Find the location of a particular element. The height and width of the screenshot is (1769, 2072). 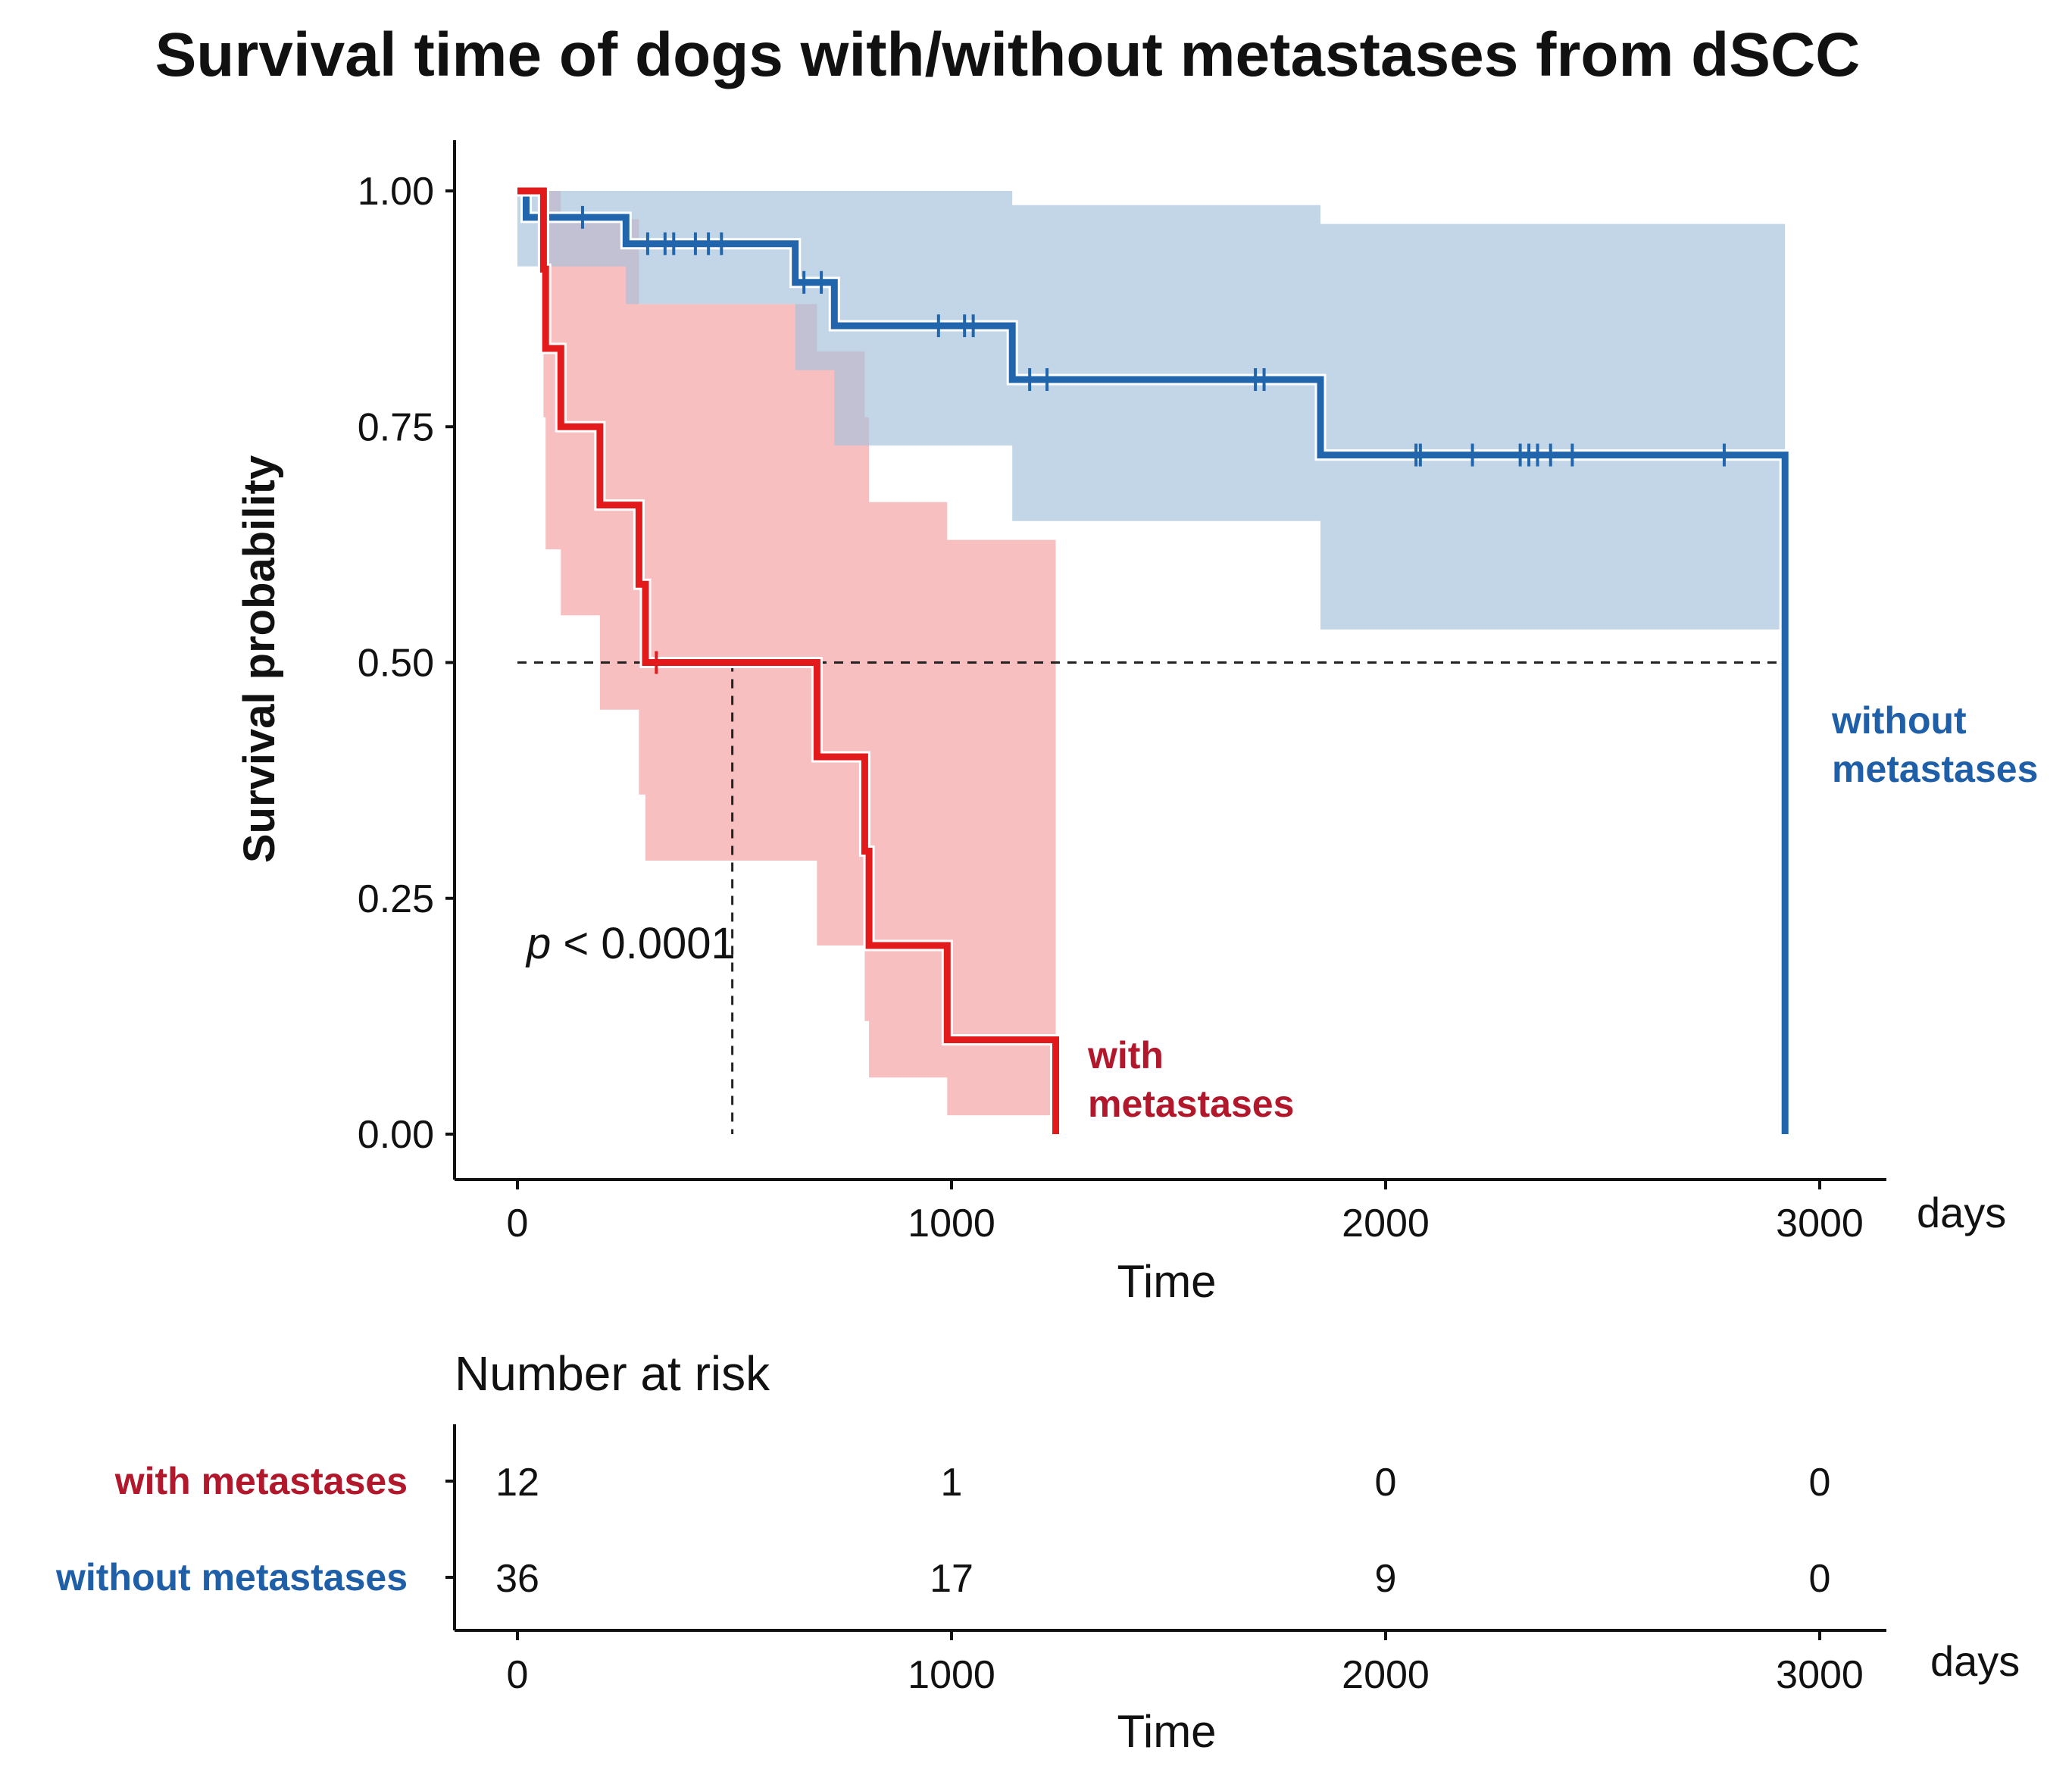

x-axis-unit: days is located at coordinates (1961, 1212).